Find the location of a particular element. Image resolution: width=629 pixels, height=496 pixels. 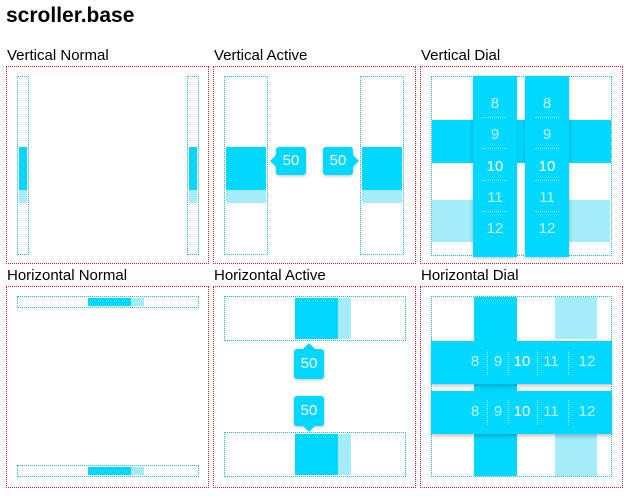

horizontal-scroller-track-top is located at coordinates (108, 302).